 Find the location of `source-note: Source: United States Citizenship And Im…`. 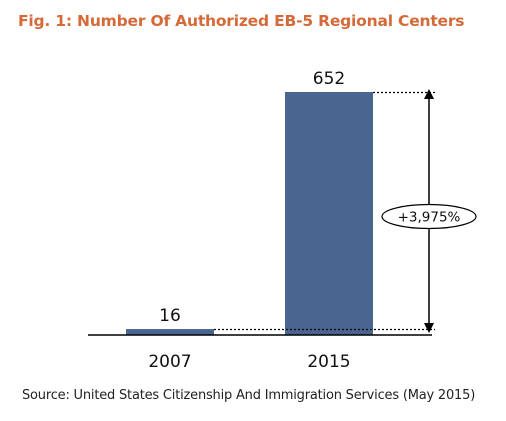

source-note: Source: United States Citizenship And Im… is located at coordinates (249, 395).